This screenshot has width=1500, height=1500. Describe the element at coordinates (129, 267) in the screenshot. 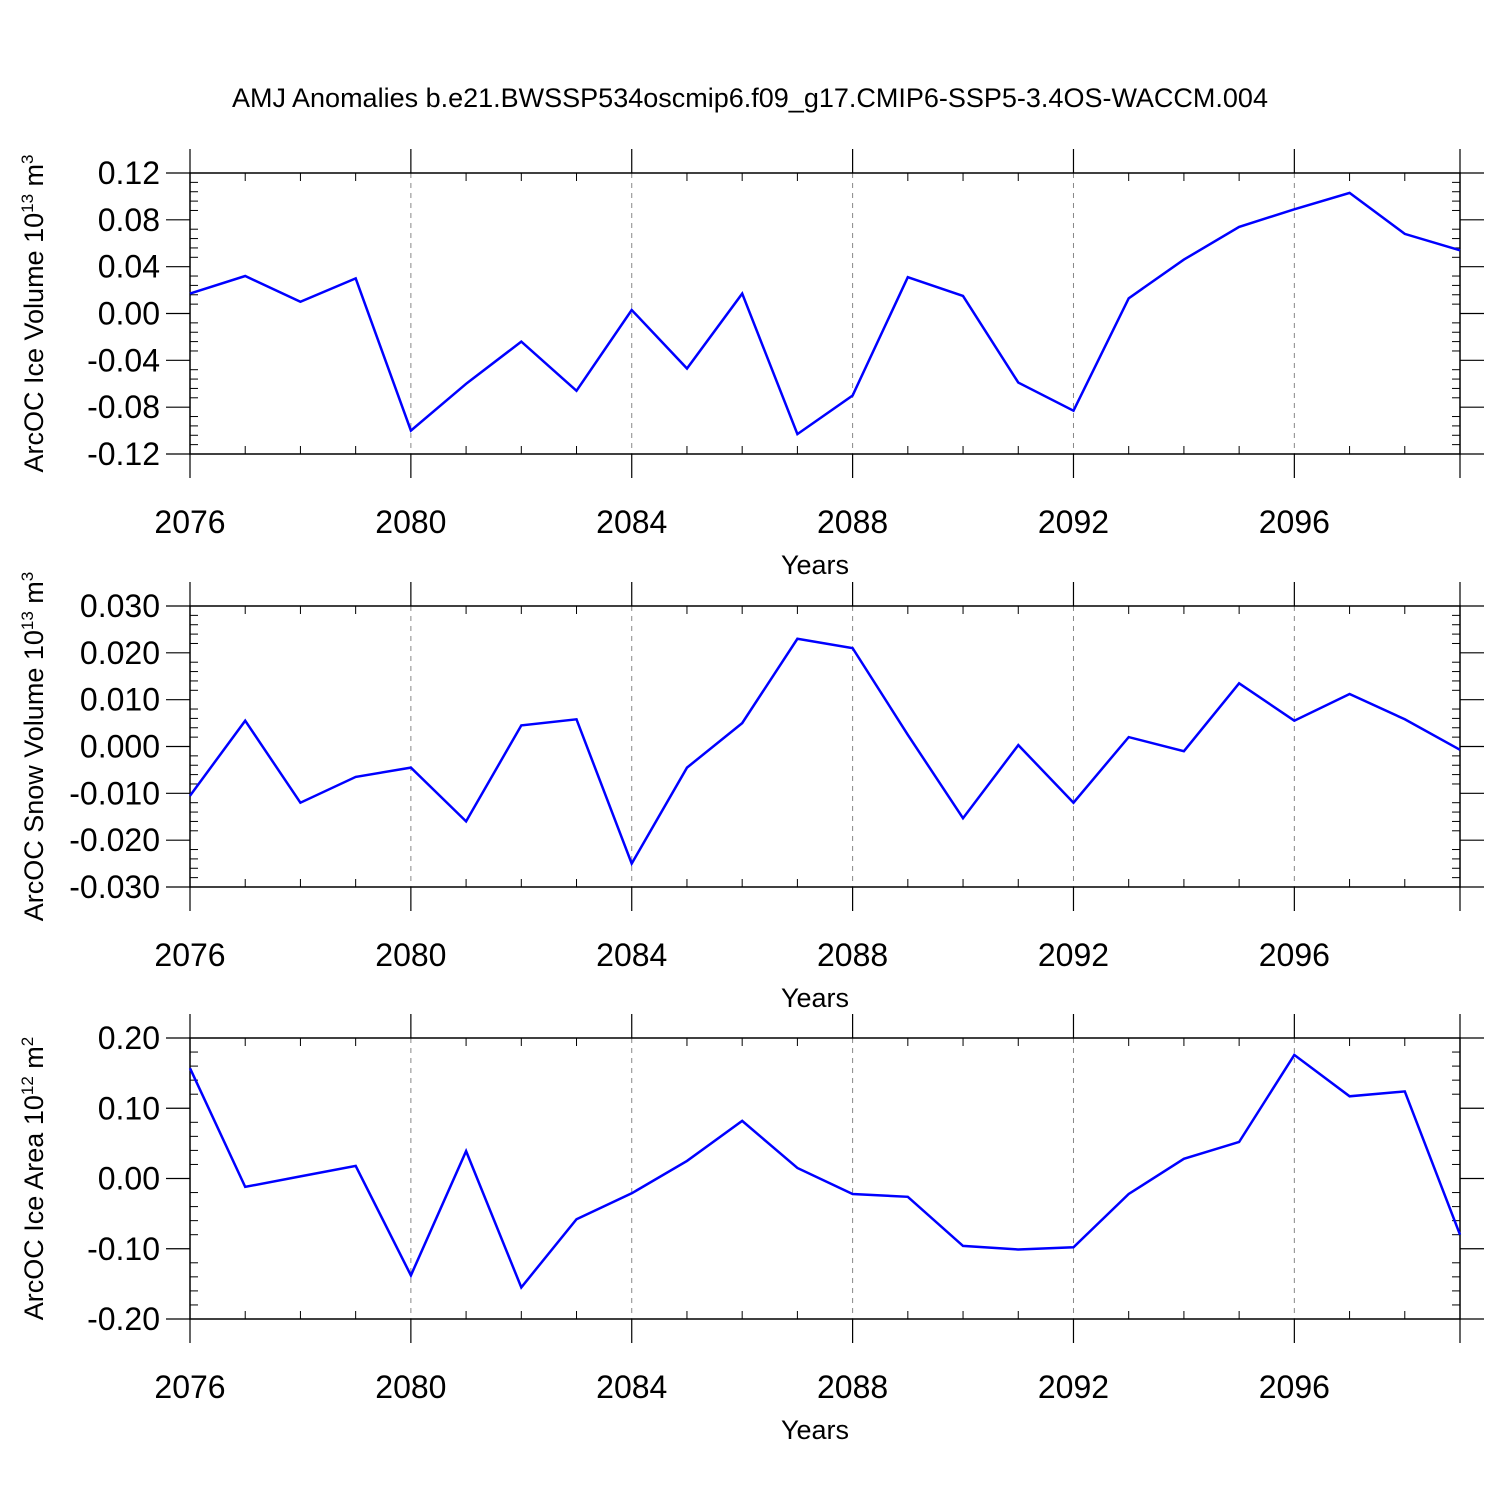

I see `y-tick-label: 0.04` at that location.